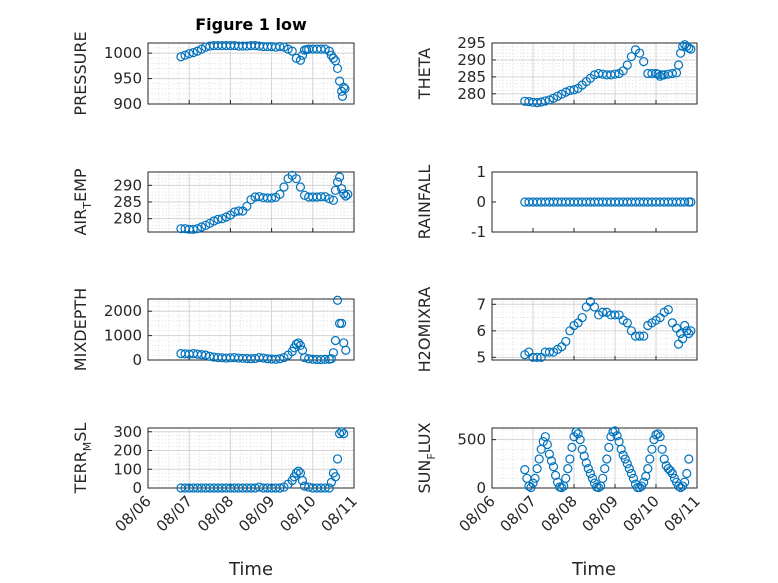  What do you see at coordinates (478, 232) in the screenshot?
I see `y-tick-label: -1` at bounding box center [478, 232].